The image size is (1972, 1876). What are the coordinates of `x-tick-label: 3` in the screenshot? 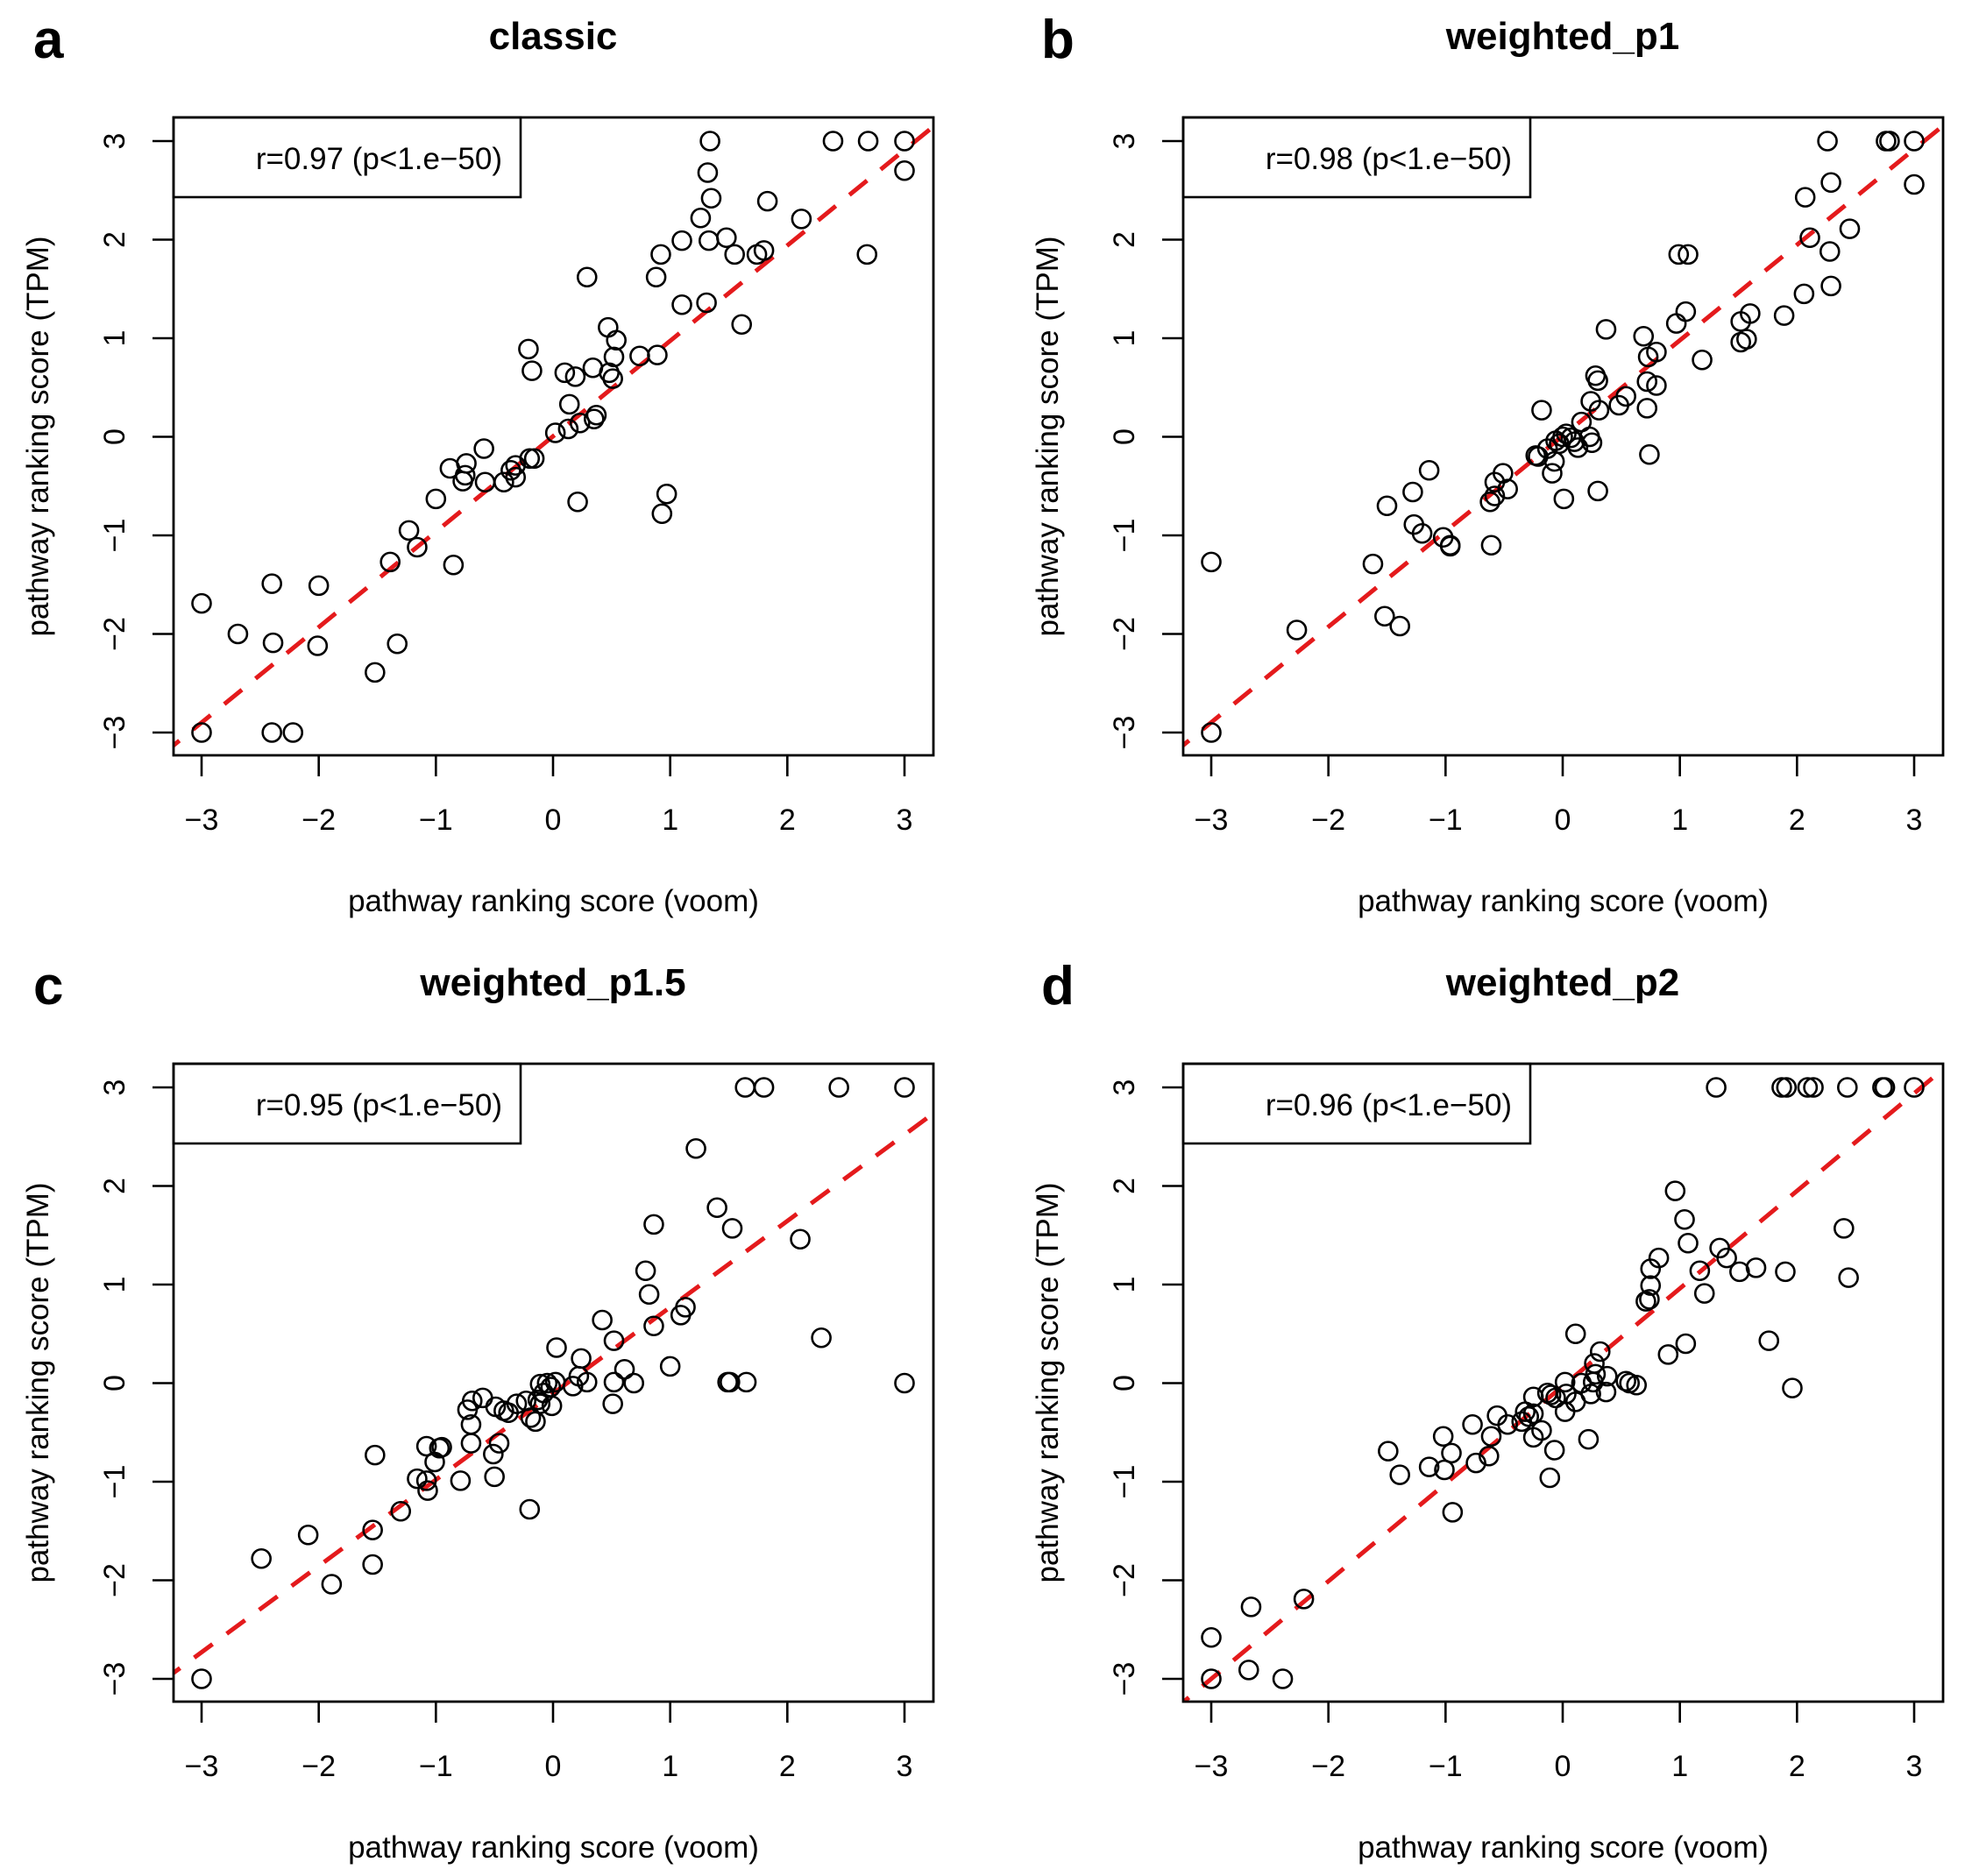 It's located at (1915, 820).